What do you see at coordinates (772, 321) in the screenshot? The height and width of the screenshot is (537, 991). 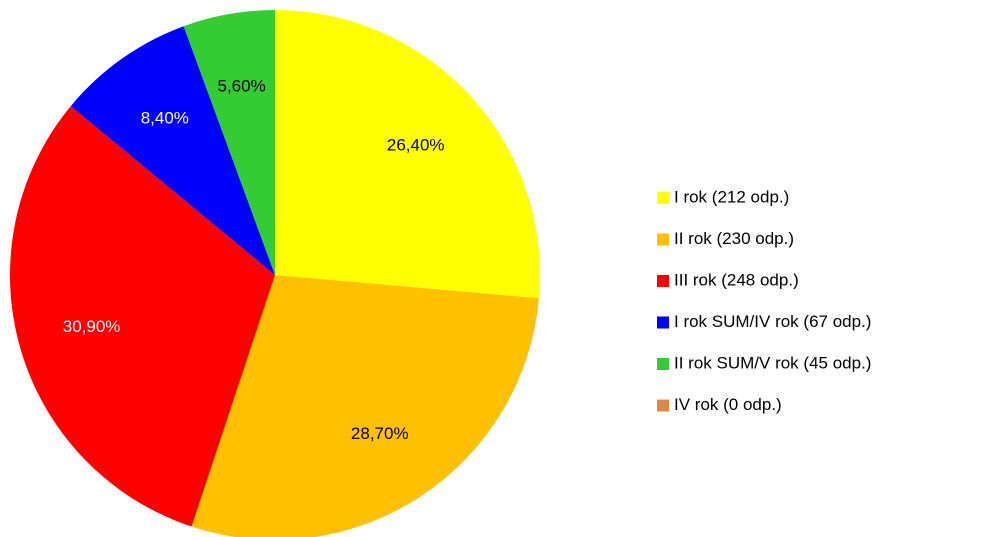 I see `legend-label: I rok SUM/IV rok (67 odp.)` at bounding box center [772, 321].